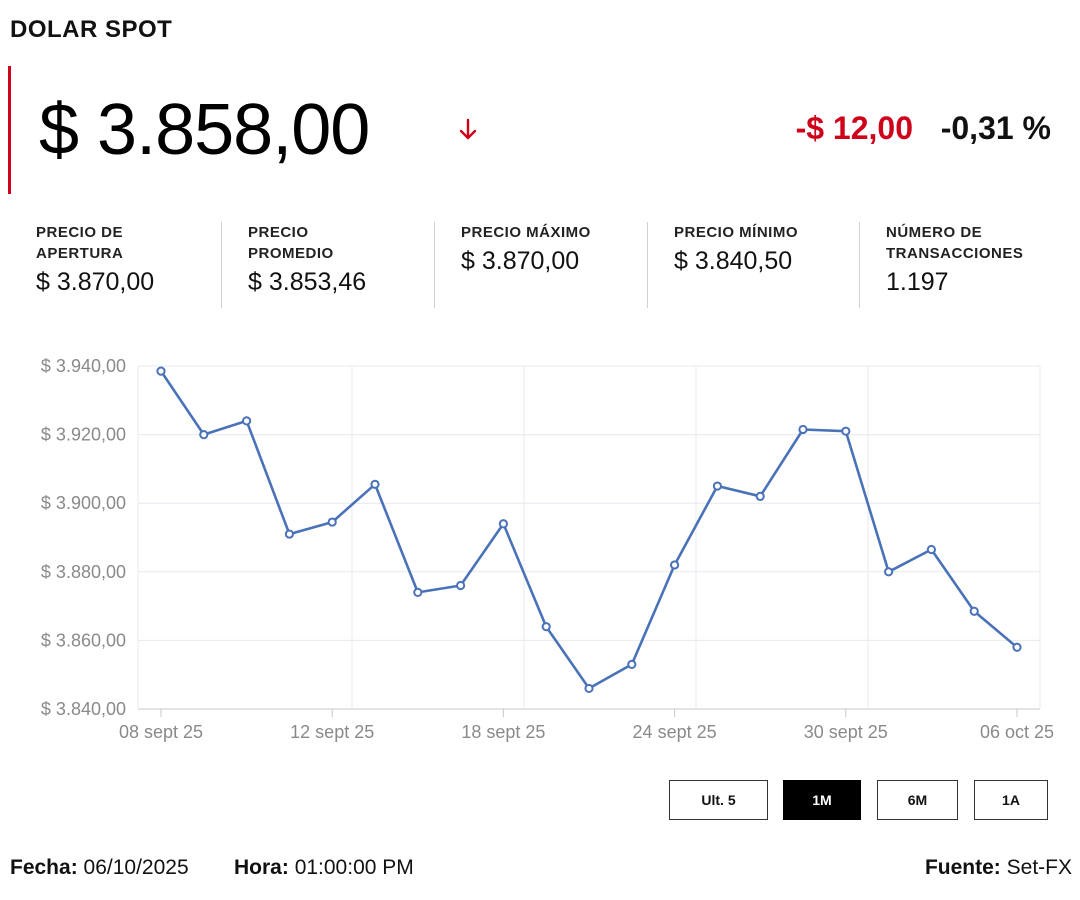 The height and width of the screenshot is (900, 1080). I want to click on range-button-6m: 6M, so click(917, 800).